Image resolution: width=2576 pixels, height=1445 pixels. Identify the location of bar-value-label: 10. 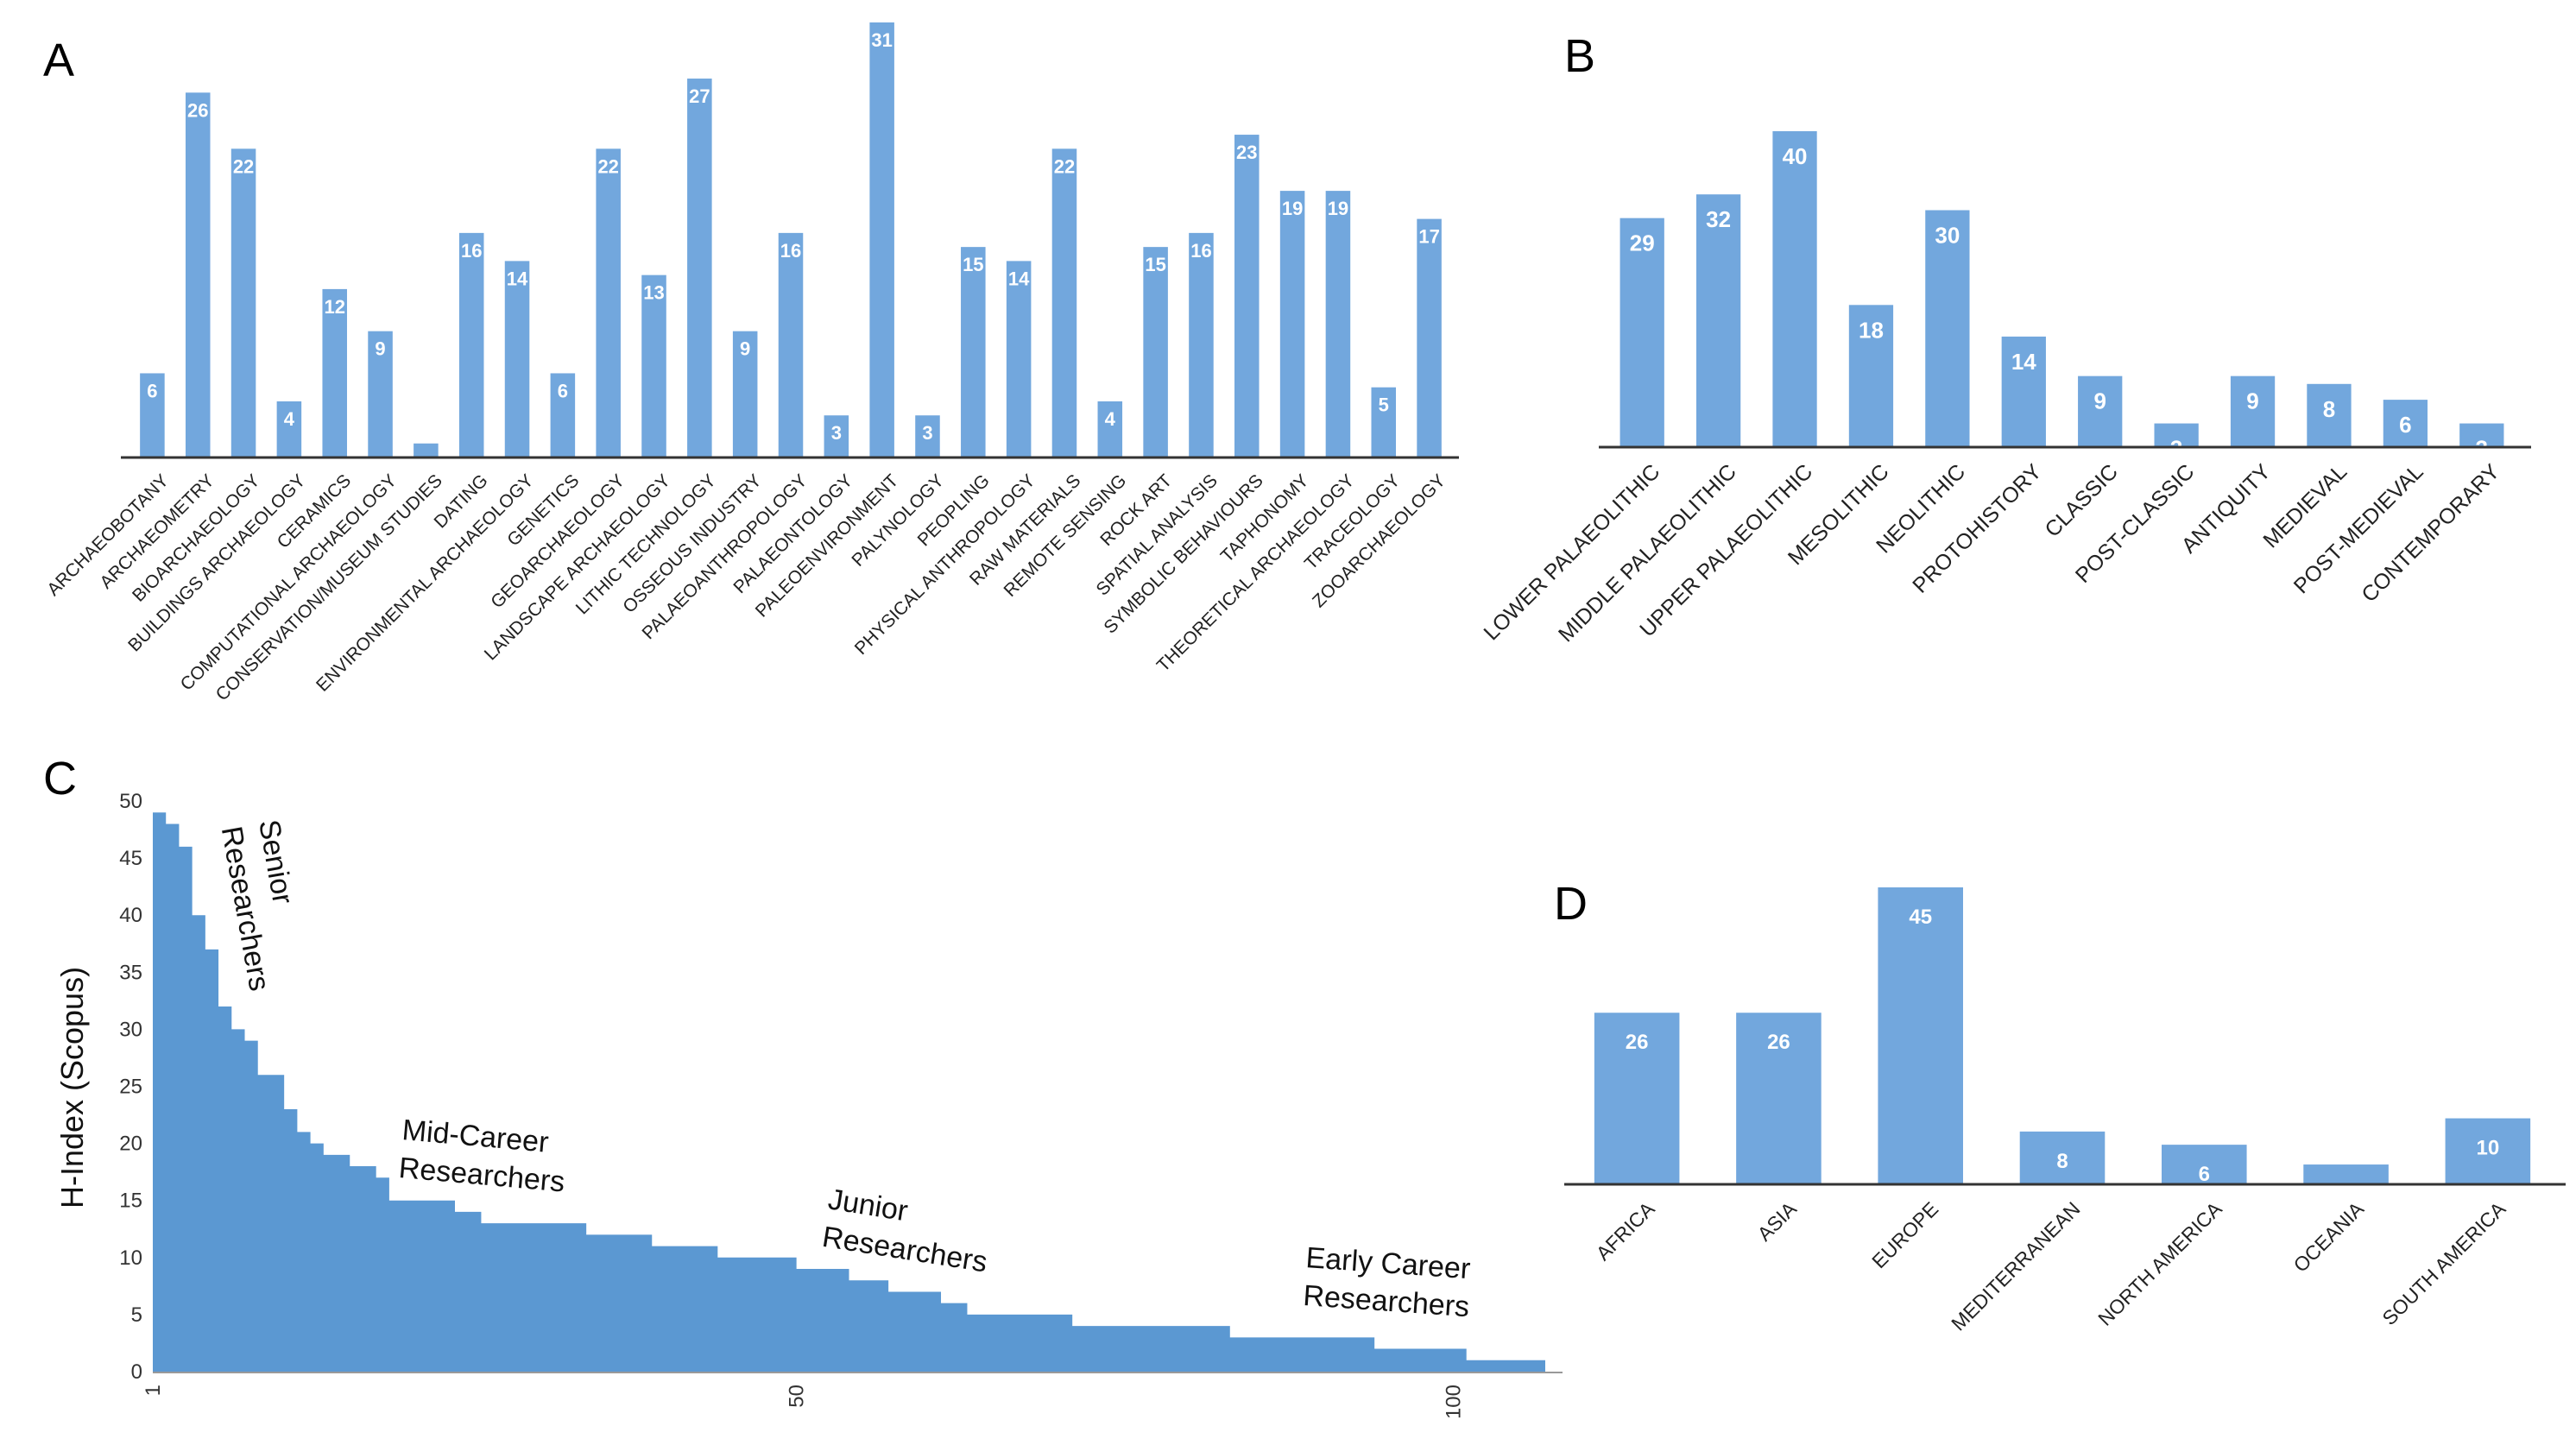
(2488, 1148).